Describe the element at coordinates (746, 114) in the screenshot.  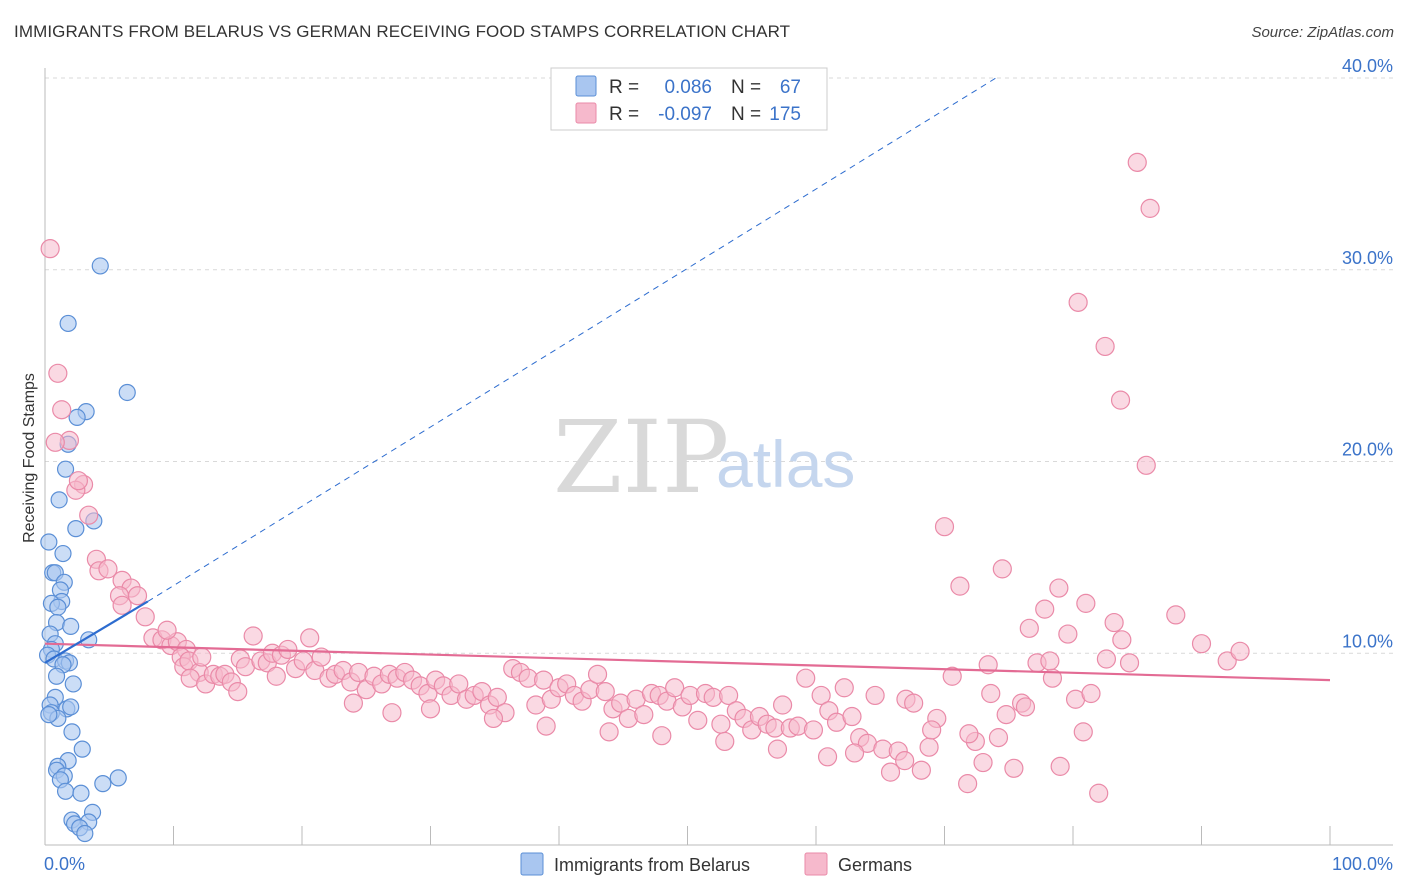
I see `legend-n-label-2: N =` at that location.